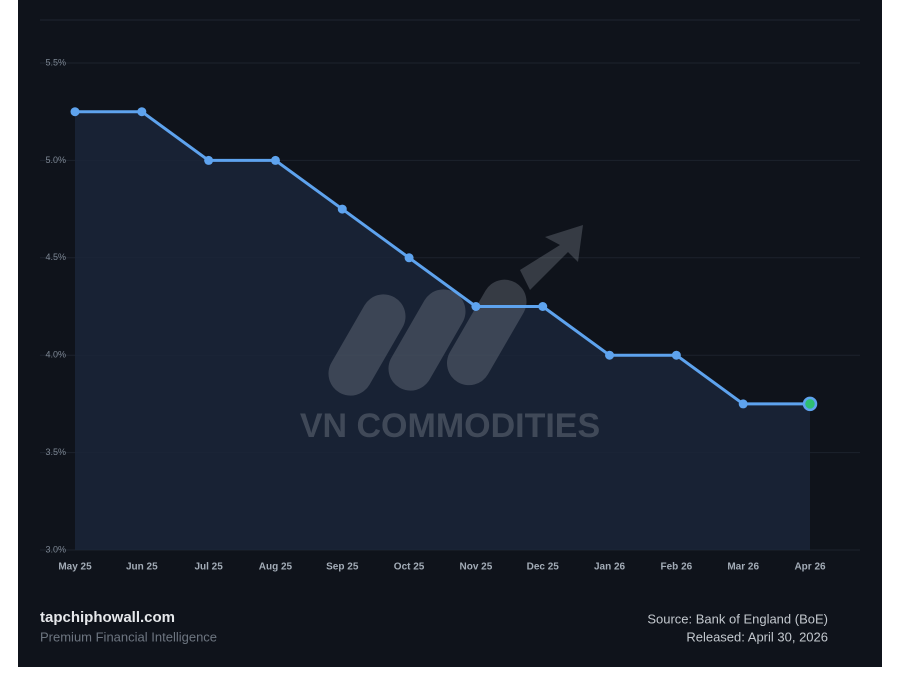  Describe the element at coordinates (810, 567) in the screenshot. I see `x-tick-label: Apr 26` at that location.